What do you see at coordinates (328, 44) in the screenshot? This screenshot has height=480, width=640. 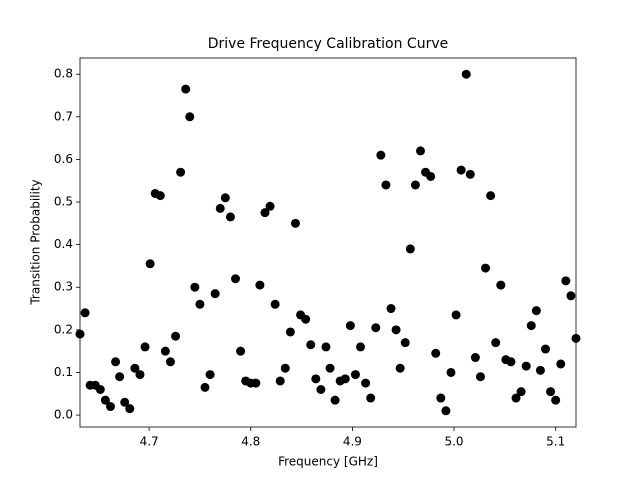 I see `chart-title: Drive Frequency Calibration Curve` at bounding box center [328, 44].